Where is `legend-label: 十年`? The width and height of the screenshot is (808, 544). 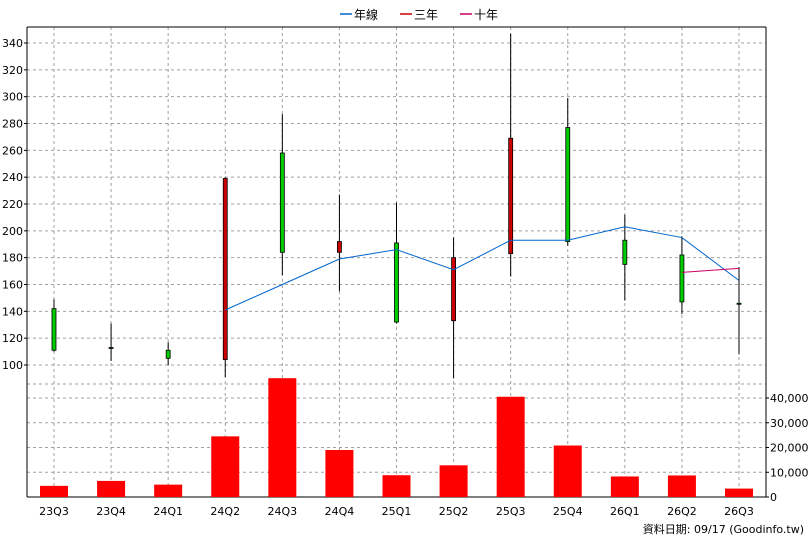
legend-label: 十年 is located at coordinates (486, 15).